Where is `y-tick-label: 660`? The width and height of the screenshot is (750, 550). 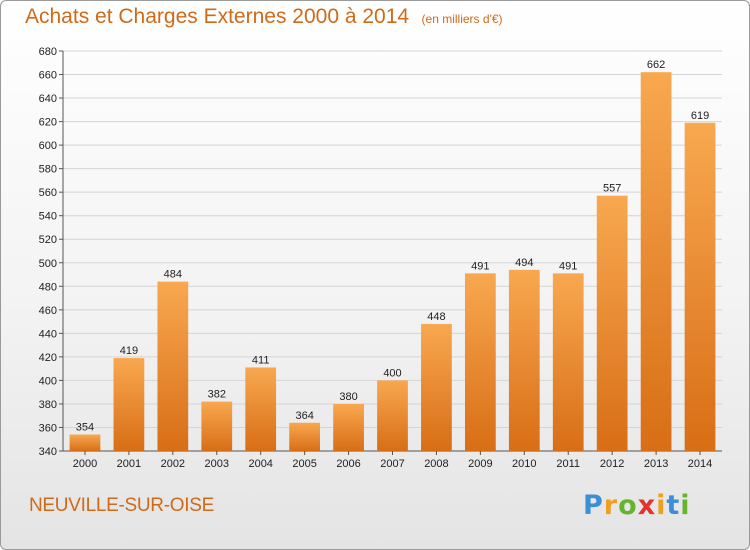
y-tick-label: 660 is located at coordinates (48, 76).